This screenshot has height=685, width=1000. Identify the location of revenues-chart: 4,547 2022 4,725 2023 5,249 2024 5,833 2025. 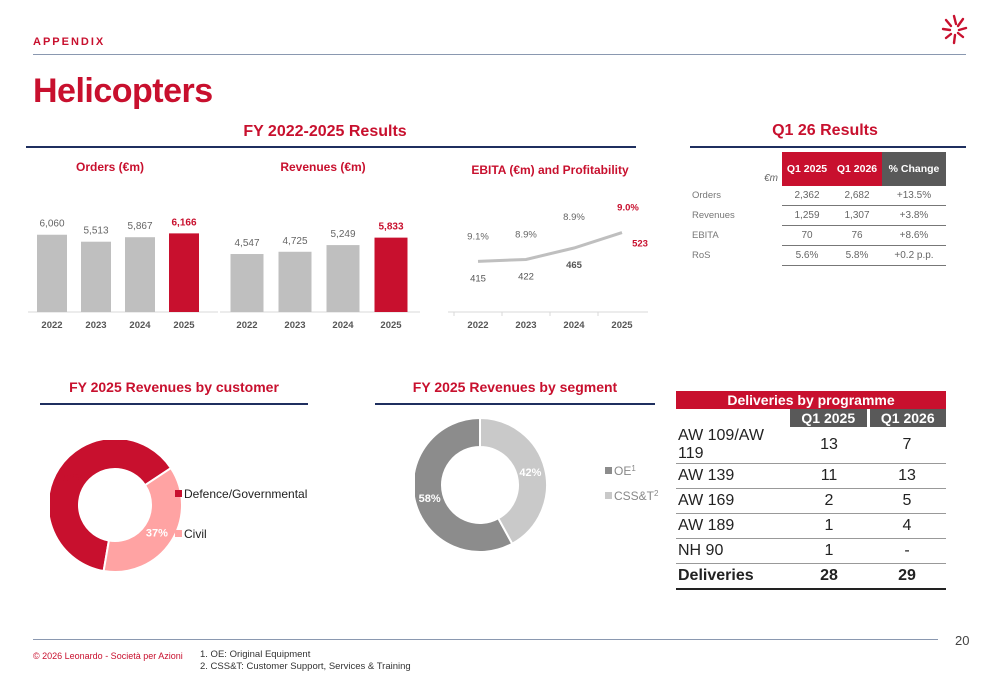
(320, 276).